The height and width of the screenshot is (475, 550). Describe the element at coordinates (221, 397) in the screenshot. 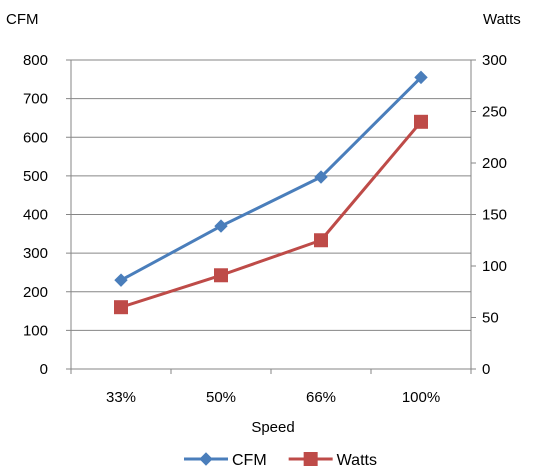

I see `x-tick-label: 50%` at that location.